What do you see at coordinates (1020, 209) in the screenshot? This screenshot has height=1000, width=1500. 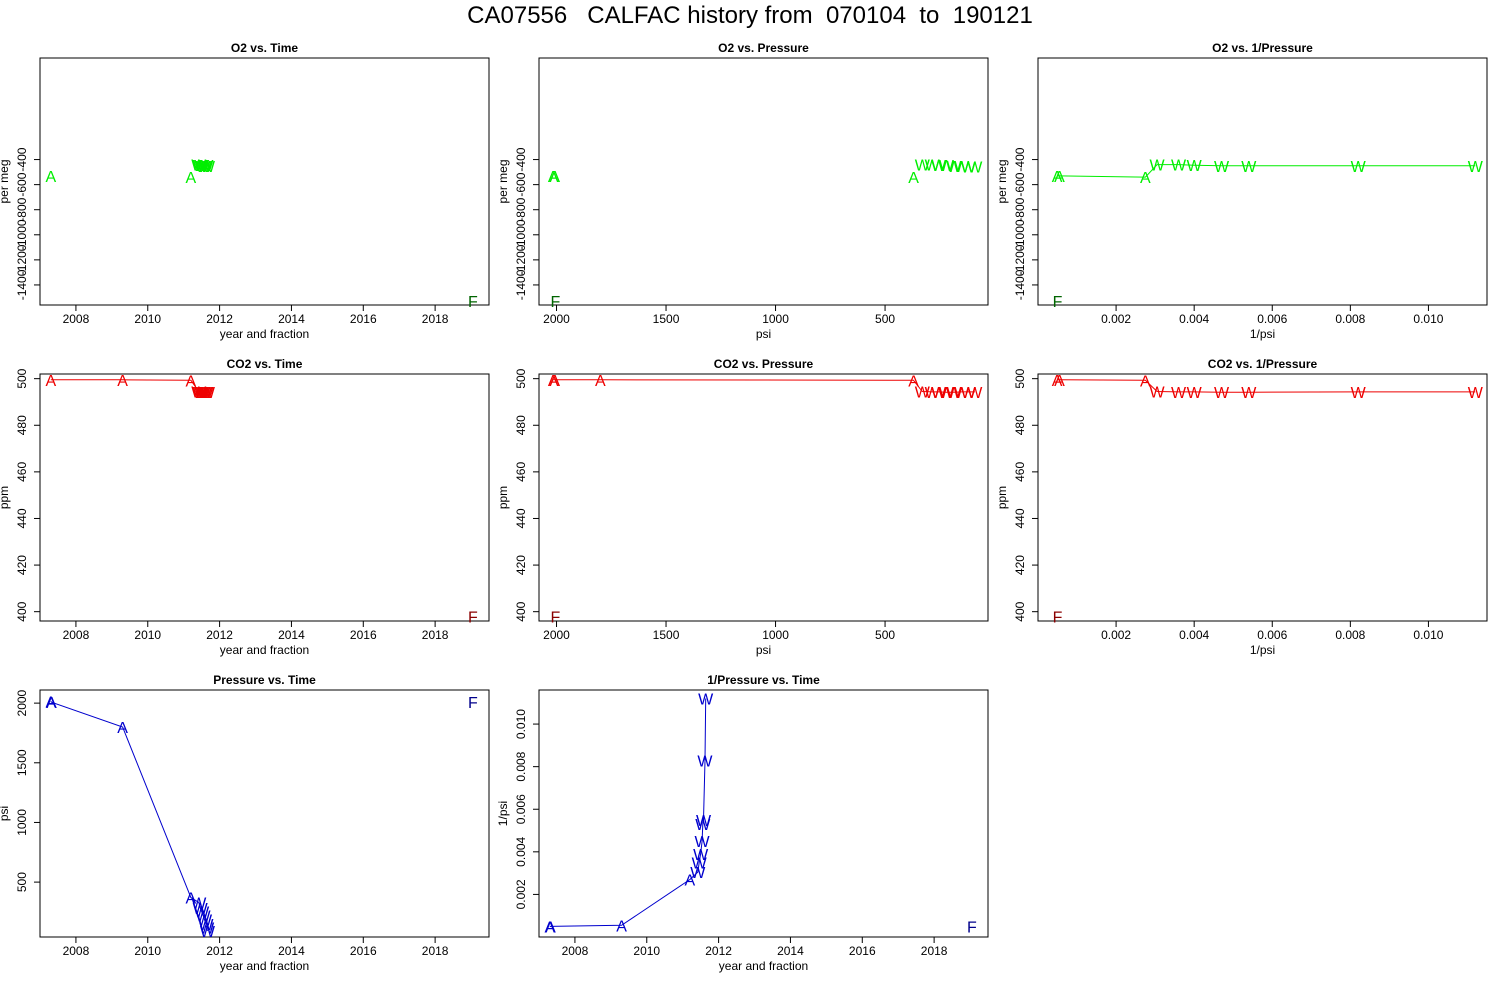 I see `y-tick-label: -800` at bounding box center [1020, 209].